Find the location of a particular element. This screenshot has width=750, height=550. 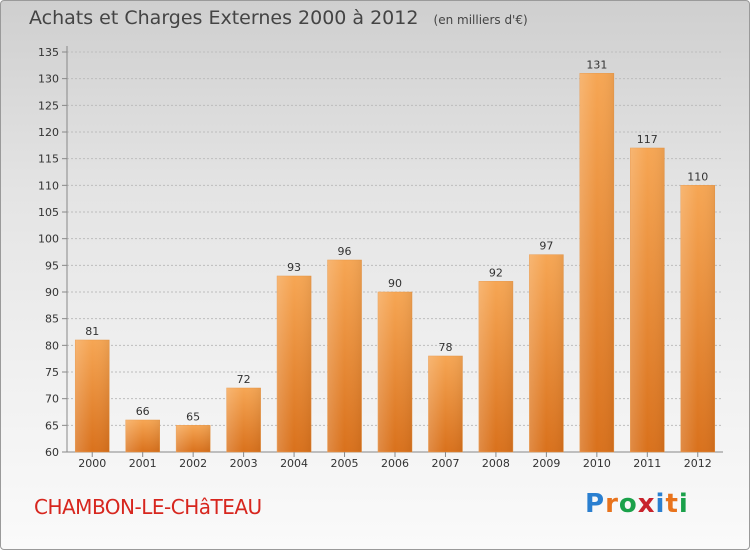

x-tick-label: 2008 is located at coordinates (496, 463).